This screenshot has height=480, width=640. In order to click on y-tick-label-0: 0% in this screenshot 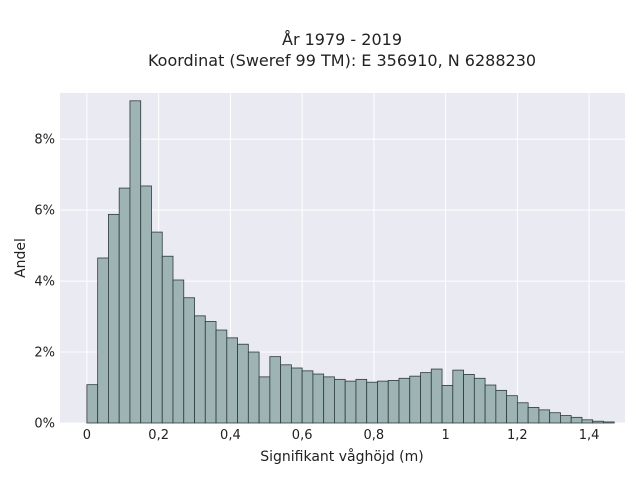, I will do `click(44, 424)`.